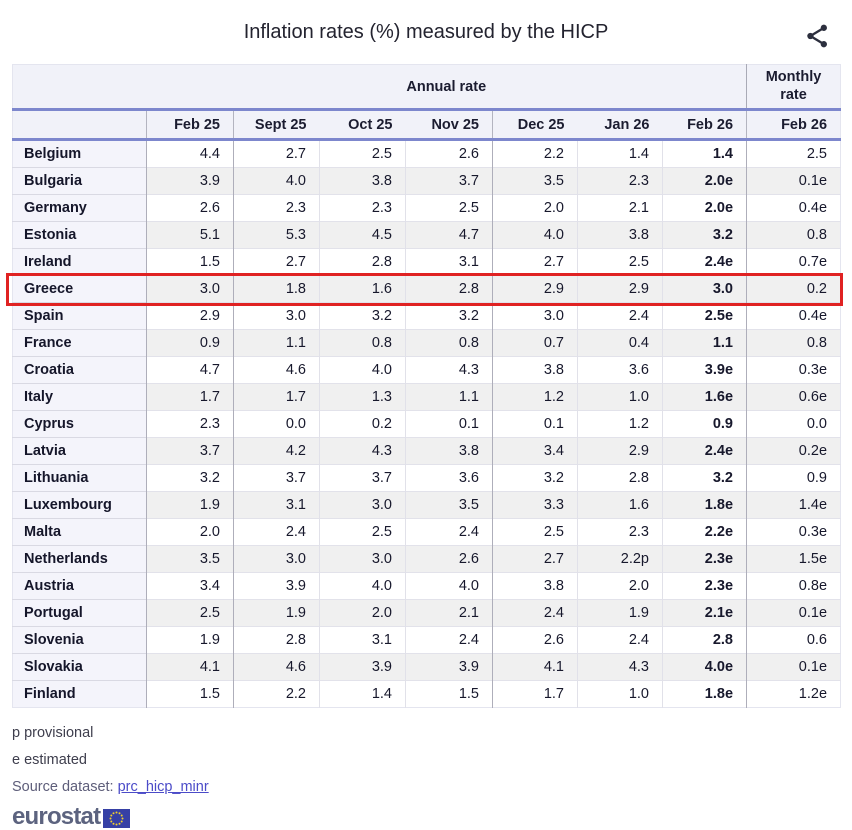  What do you see at coordinates (793, 586) in the screenshot?
I see `monthly-value-cell: 0.8e` at bounding box center [793, 586].